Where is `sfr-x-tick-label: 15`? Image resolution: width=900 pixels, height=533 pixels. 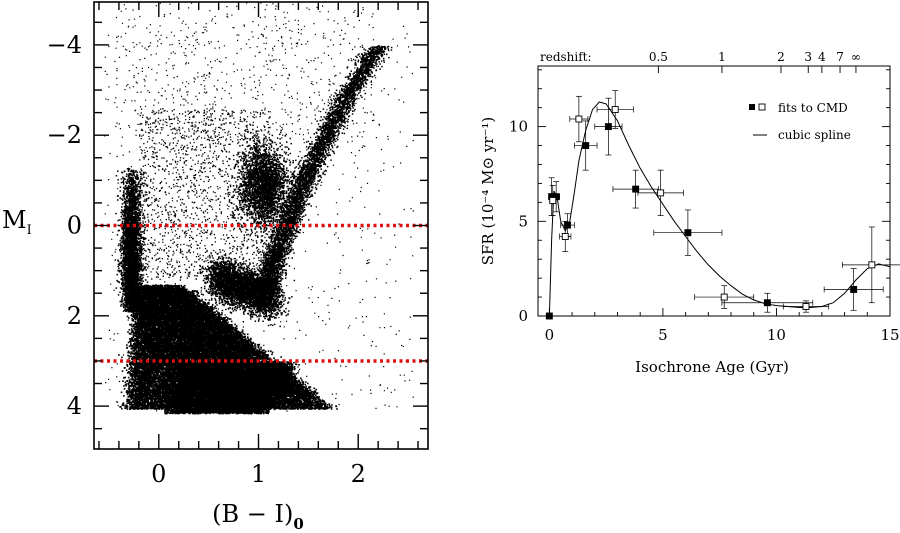 sfr-x-tick-label: 15 is located at coordinates (889, 335).